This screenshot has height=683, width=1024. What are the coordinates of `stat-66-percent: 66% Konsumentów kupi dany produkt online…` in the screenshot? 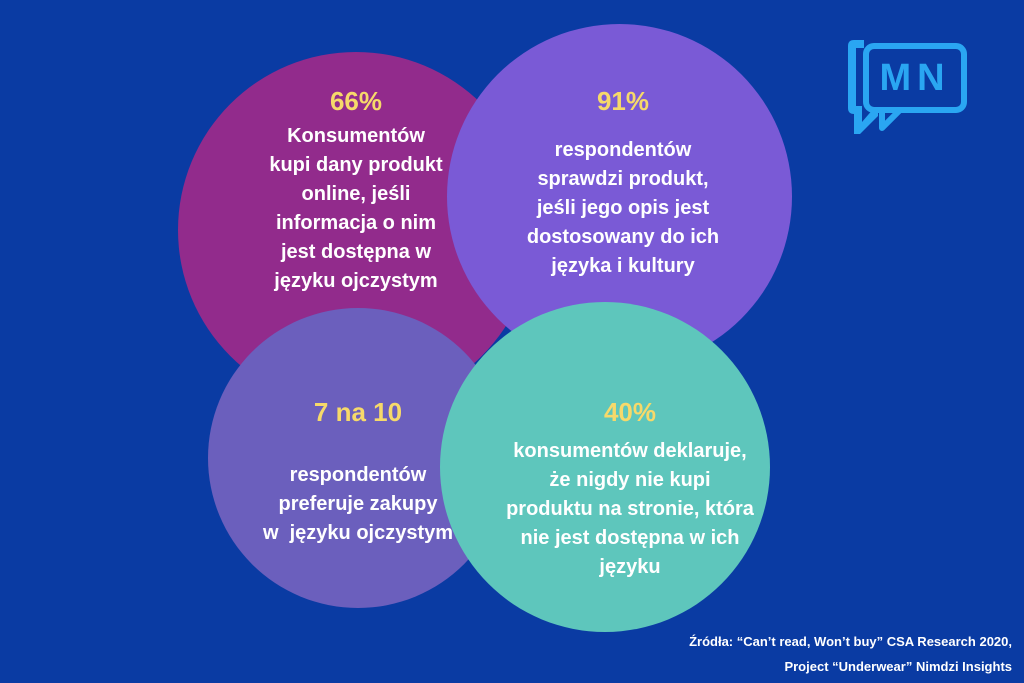 It's located at (356, 191).